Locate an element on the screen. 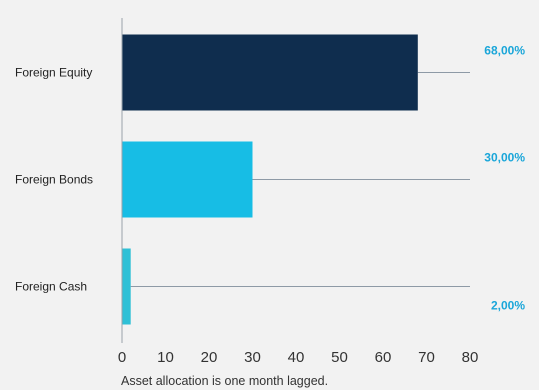 This screenshot has width=539, height=390. category-label: Foreign Bonds is located at coordinates (54, 180).